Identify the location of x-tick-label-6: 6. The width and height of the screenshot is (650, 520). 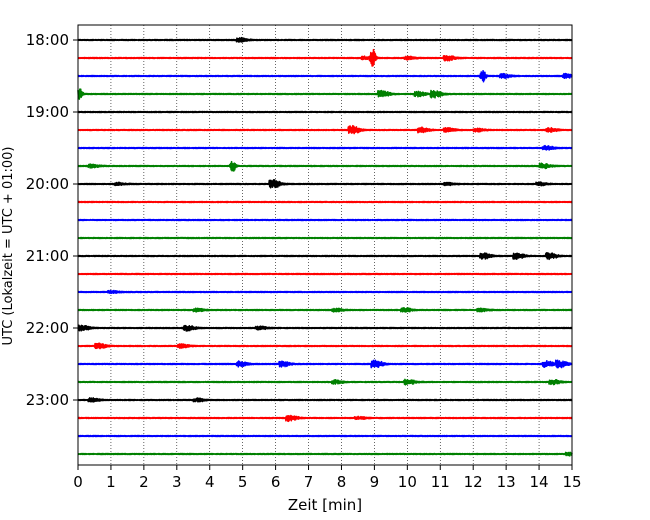
(276, 482).